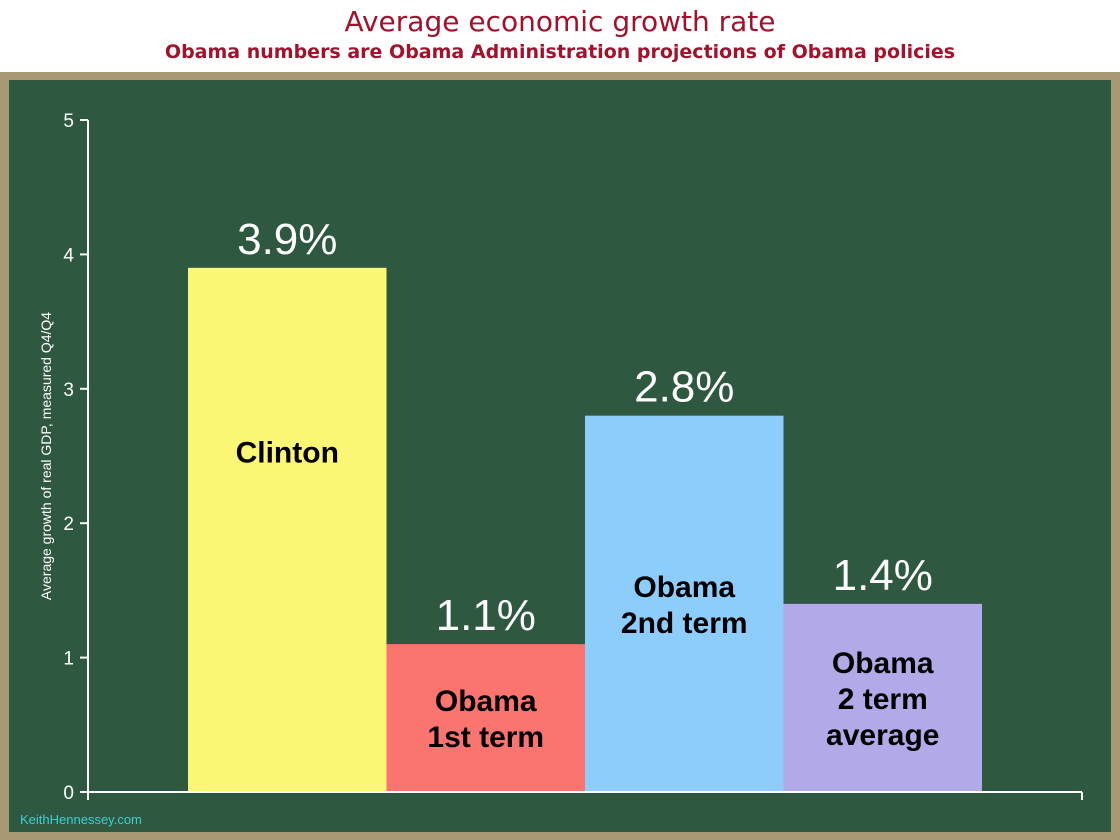 The width and height of the screenshot is (1120, 840). I want to click on y-tick-label-2: 2, so click(68, 524).